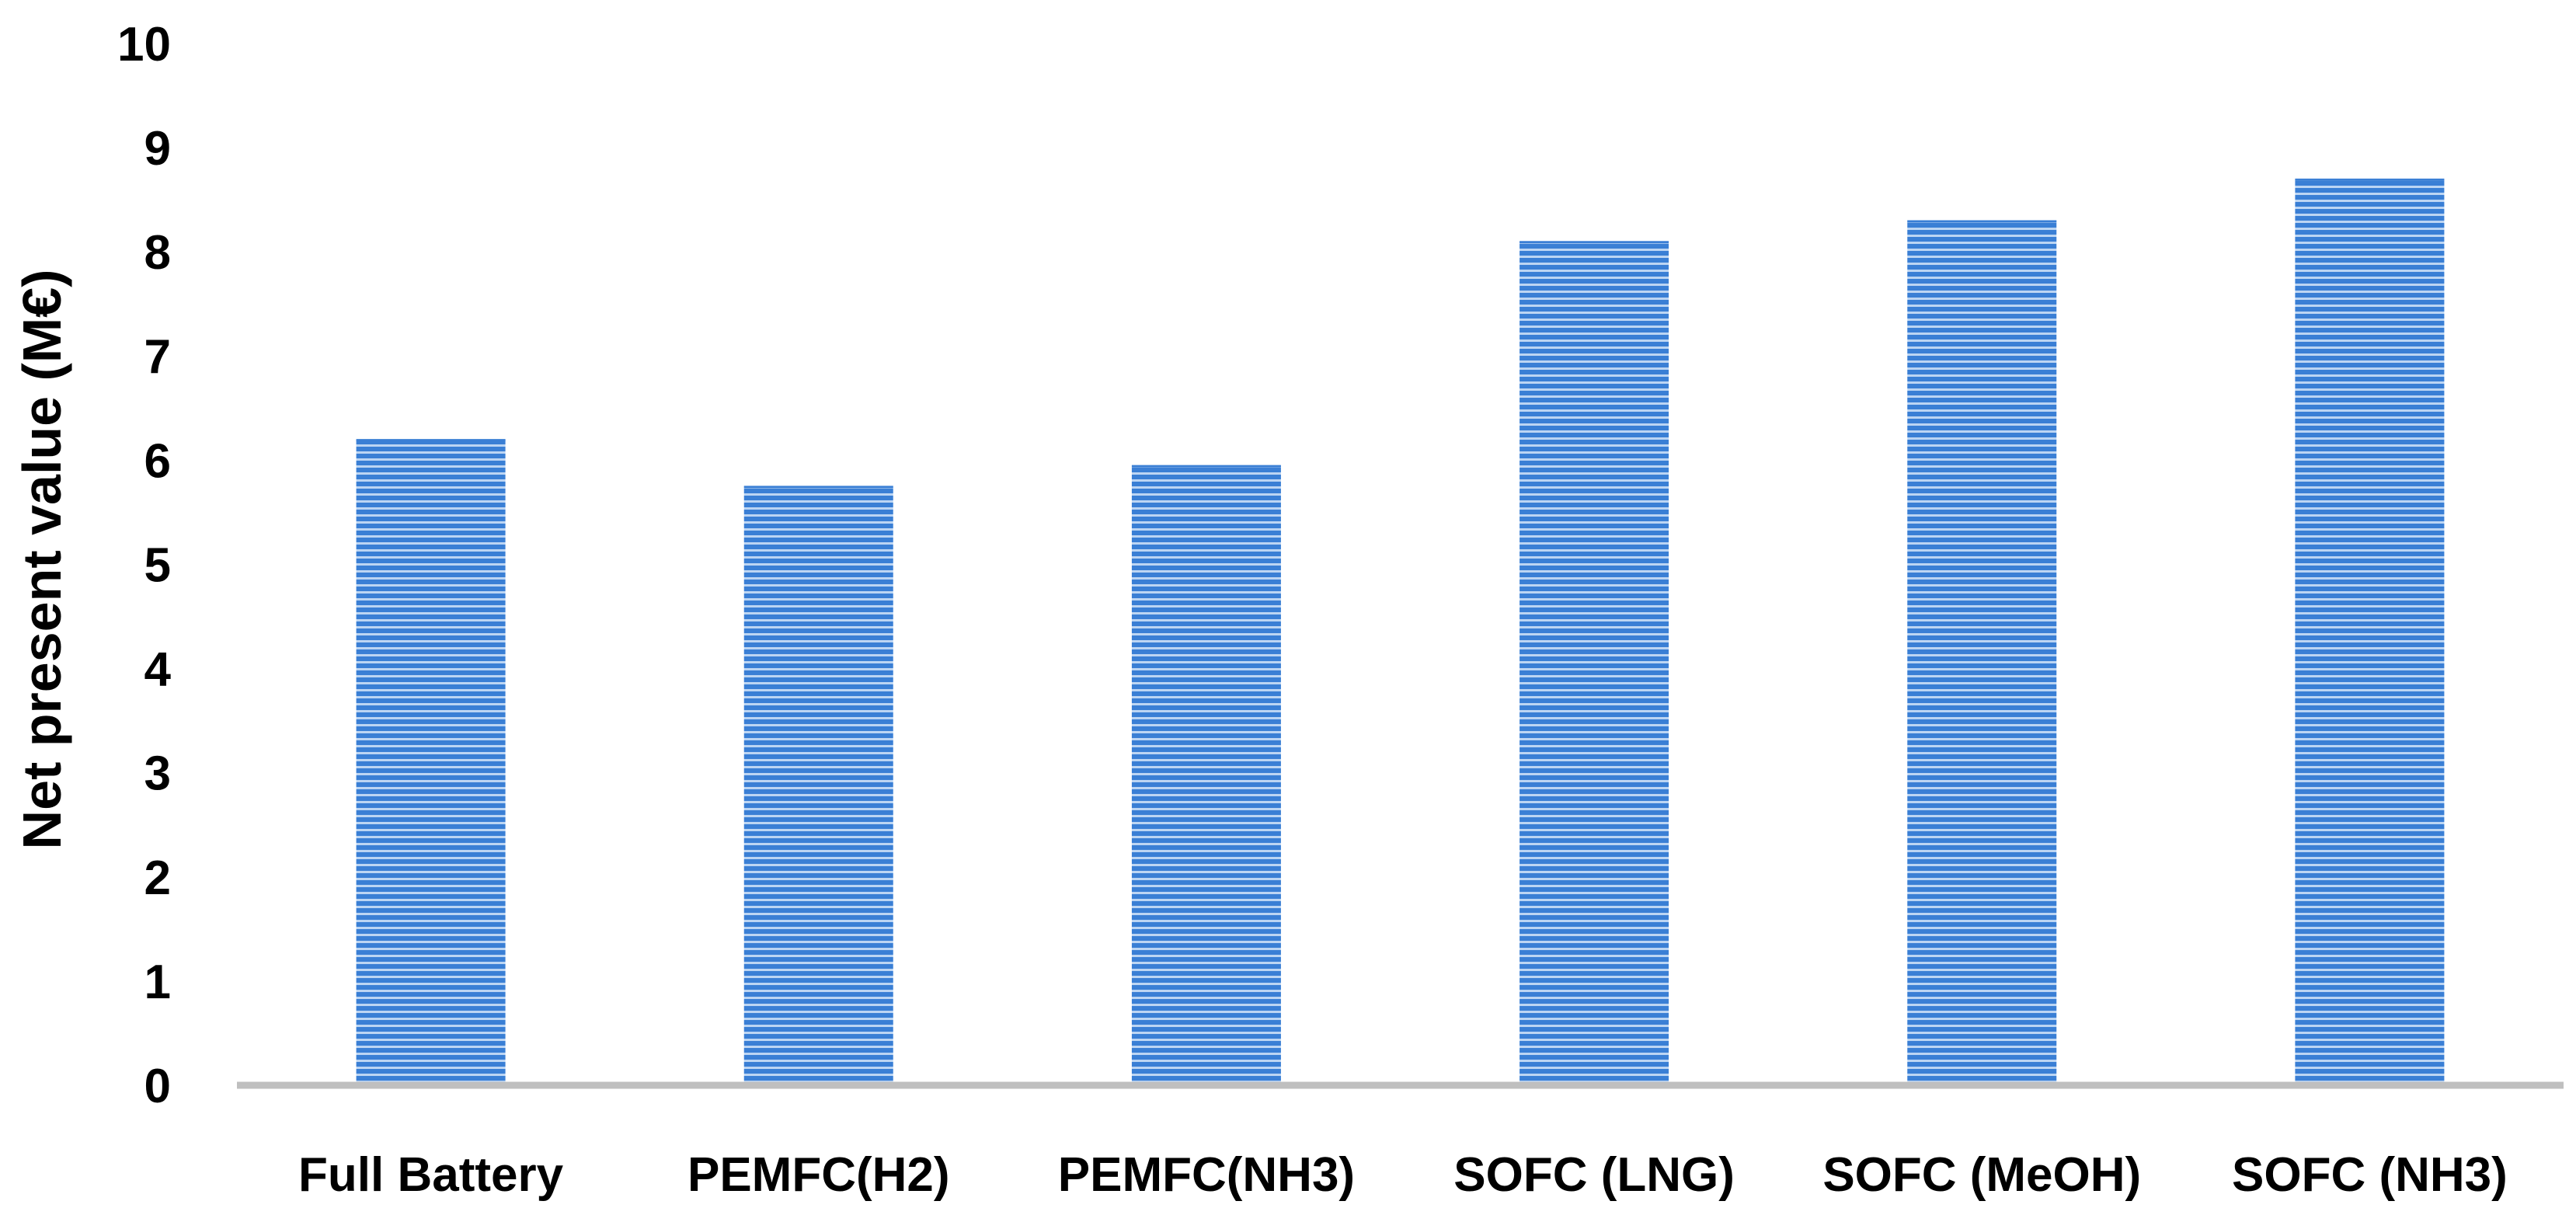 This screenshot has height=1222, width=2576. Describe the element at coordinates (158, 670) in the screenshot. I see `y-tick-label: 4` at that location.